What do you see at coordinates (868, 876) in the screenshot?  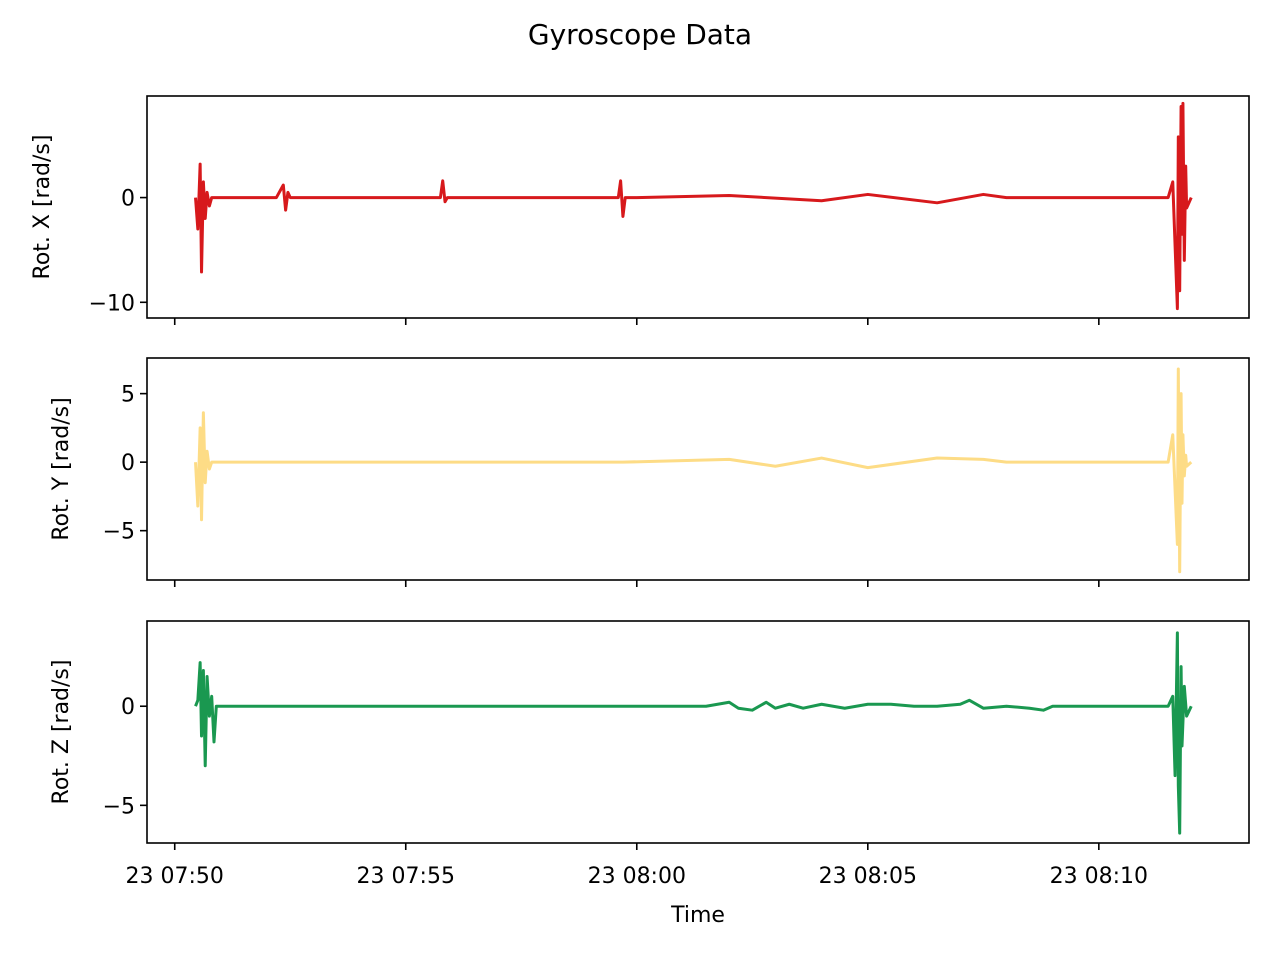 I see `x-tick-label: 23 08:05` at bounding box center [868, 876].